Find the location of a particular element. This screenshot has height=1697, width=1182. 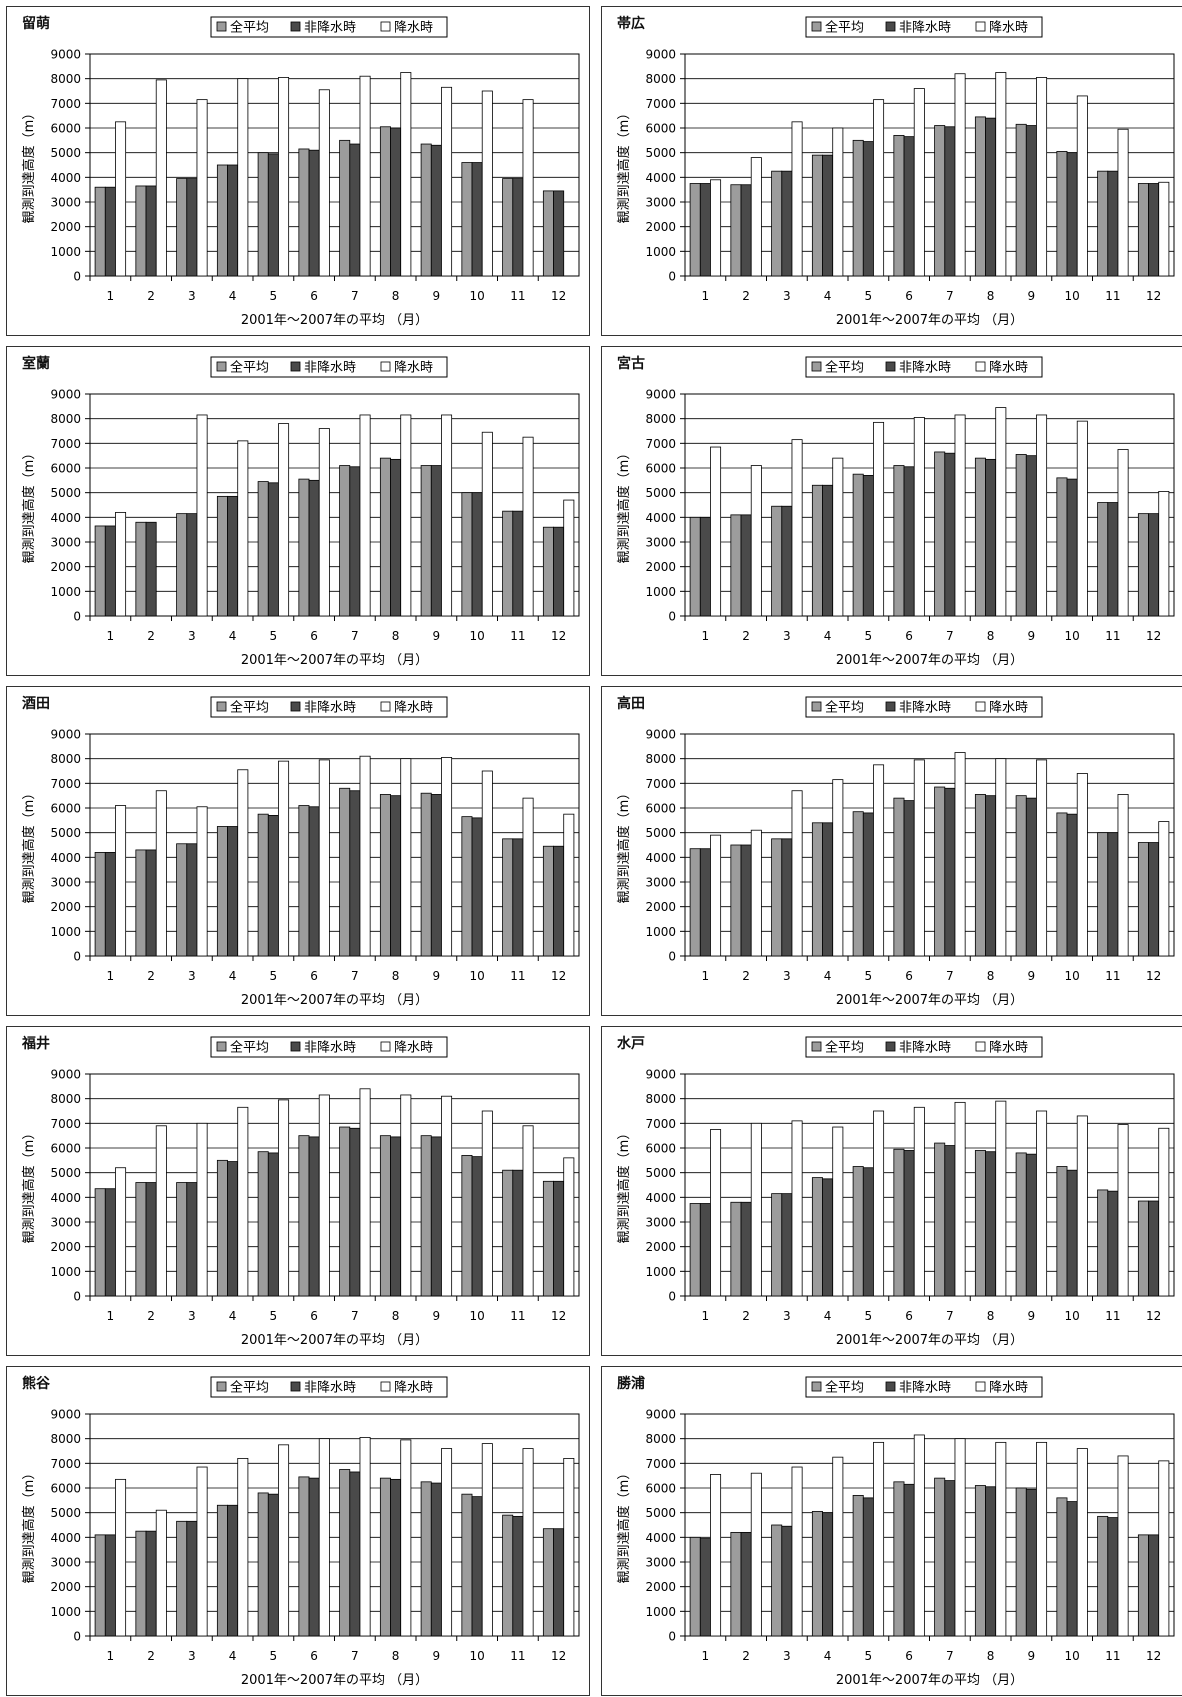

x-tick-label: 11 is located at coordinates (1112, 636).